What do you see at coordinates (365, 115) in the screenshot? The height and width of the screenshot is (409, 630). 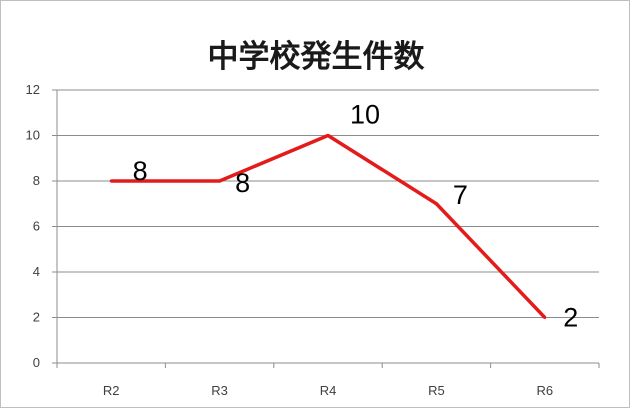 I see `data-label-R4: 10` at bounding box center [365, 115].